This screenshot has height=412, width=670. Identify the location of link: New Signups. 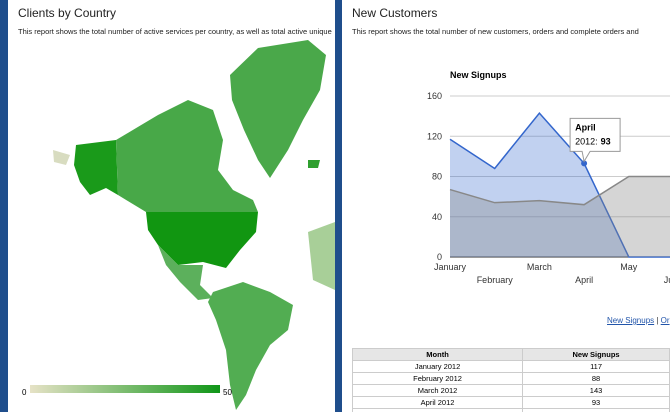
(631, 320).